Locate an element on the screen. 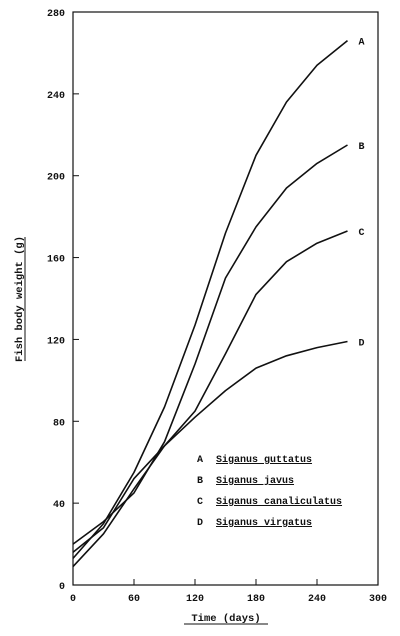 Image resolution: width=400 pixels, height=636 pixels. curve-labels: A B C D is located at coordinates (362, 194).